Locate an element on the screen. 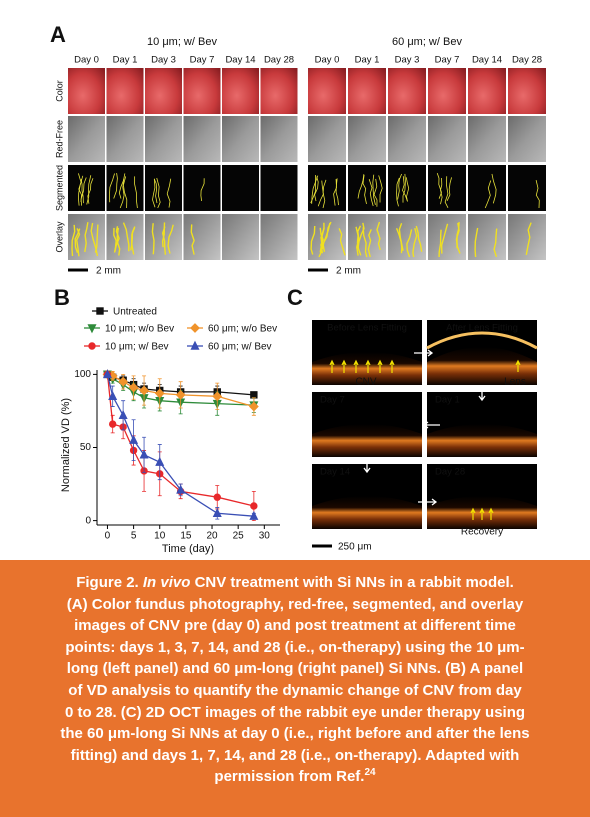  day-label: Day 0 is located at coordinates (327, 60).